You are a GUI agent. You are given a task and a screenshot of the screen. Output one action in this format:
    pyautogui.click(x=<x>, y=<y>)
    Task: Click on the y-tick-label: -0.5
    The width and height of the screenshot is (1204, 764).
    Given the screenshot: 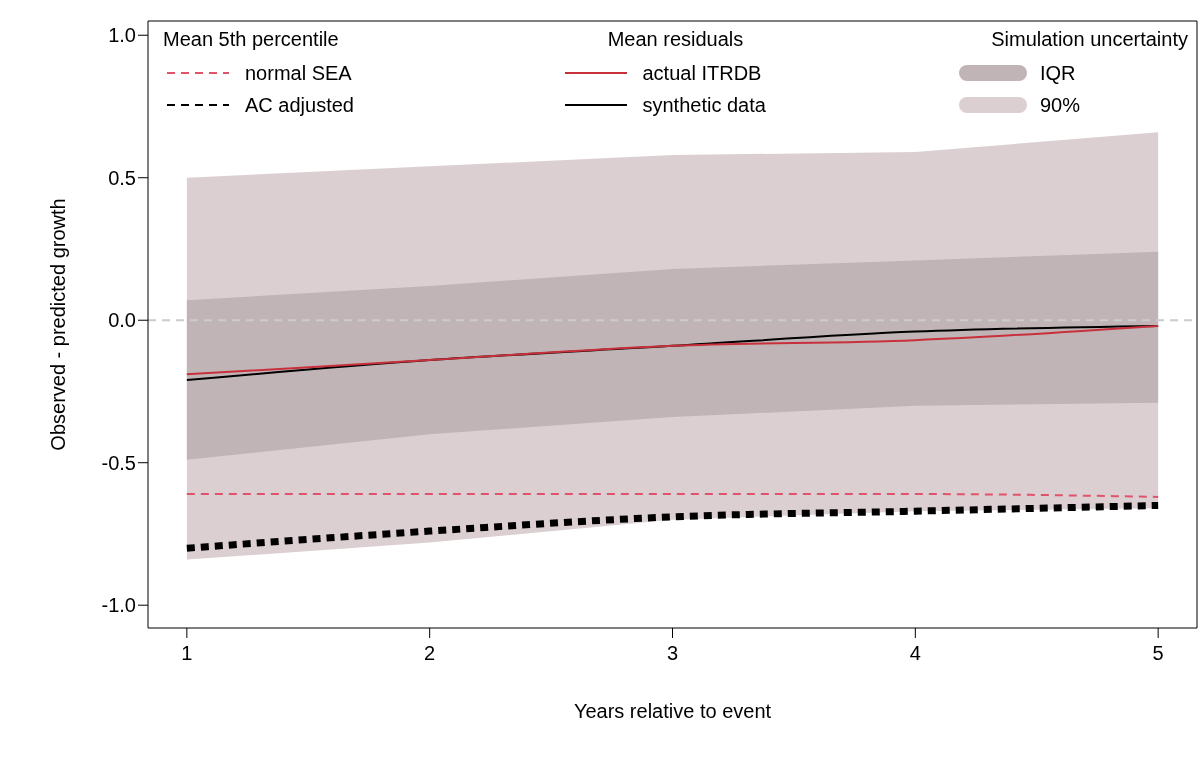 What is the action you would take?
    pyautogui.click(x=118, y=462)
    